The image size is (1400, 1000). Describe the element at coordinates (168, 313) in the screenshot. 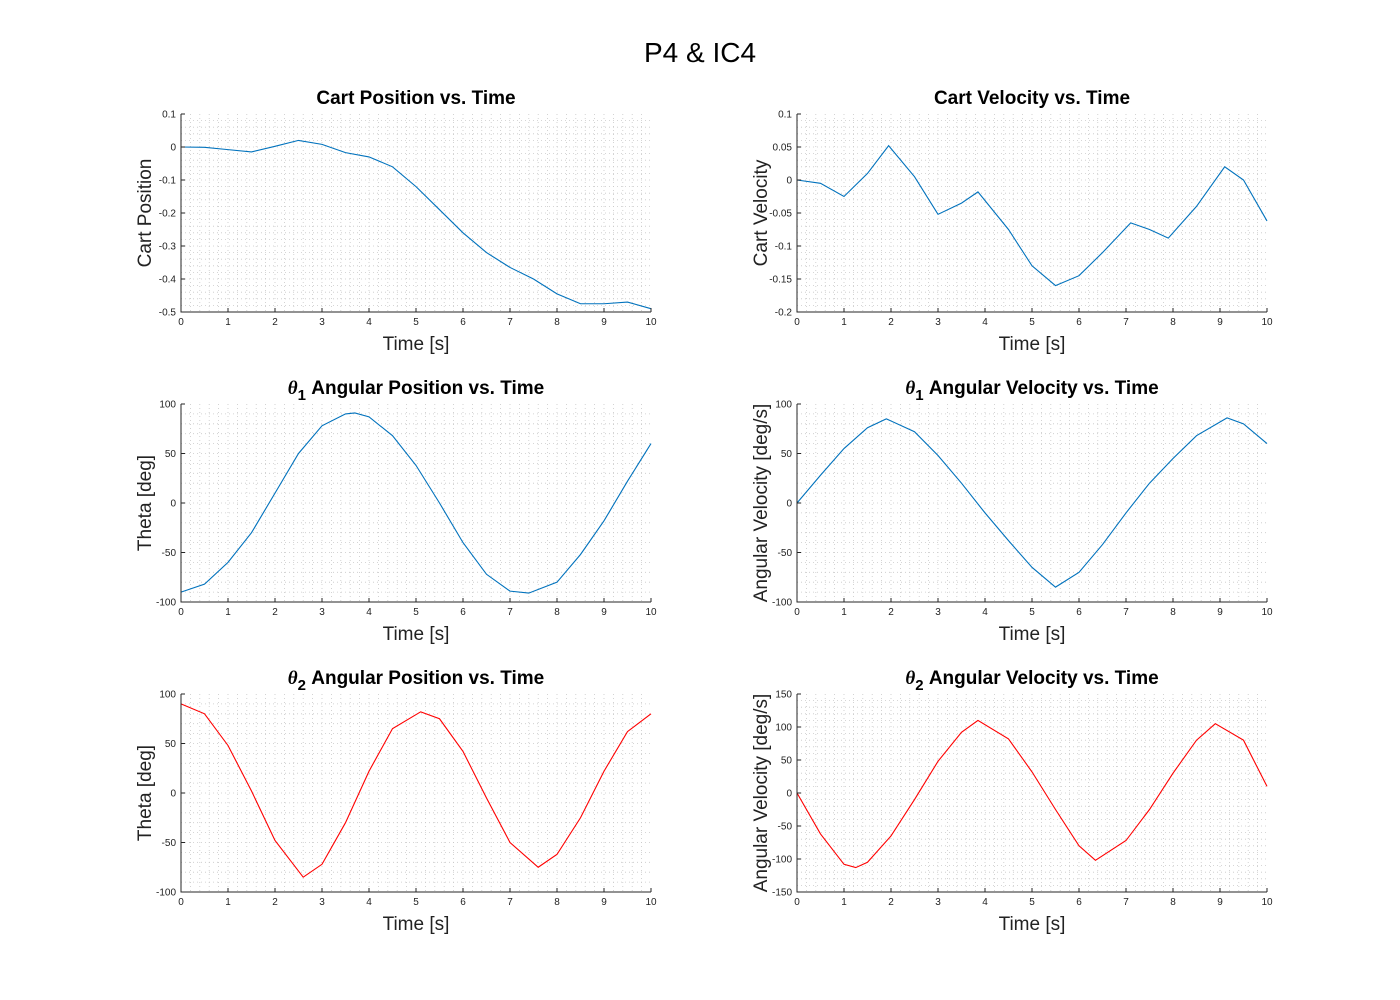

I see `y-tick-label: -0.5` at that location.